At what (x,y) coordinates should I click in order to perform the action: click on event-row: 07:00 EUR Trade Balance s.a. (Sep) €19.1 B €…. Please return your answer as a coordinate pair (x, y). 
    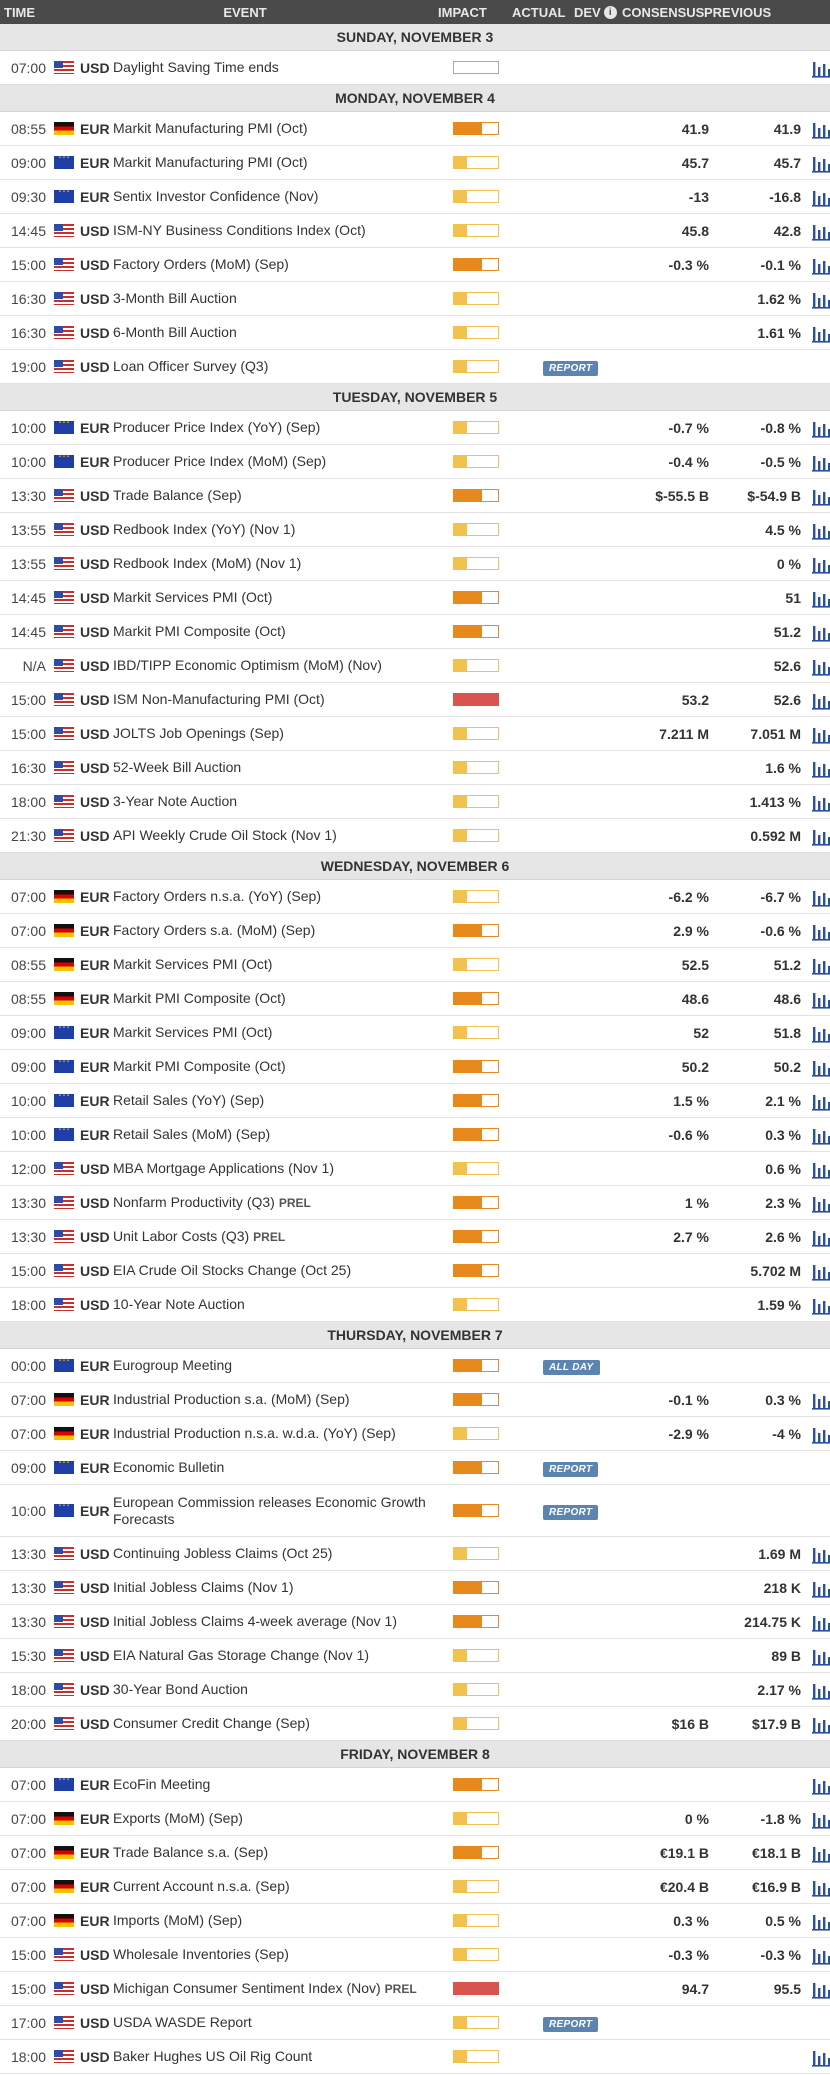
    Looking at the image, I should click on (415, 1853).